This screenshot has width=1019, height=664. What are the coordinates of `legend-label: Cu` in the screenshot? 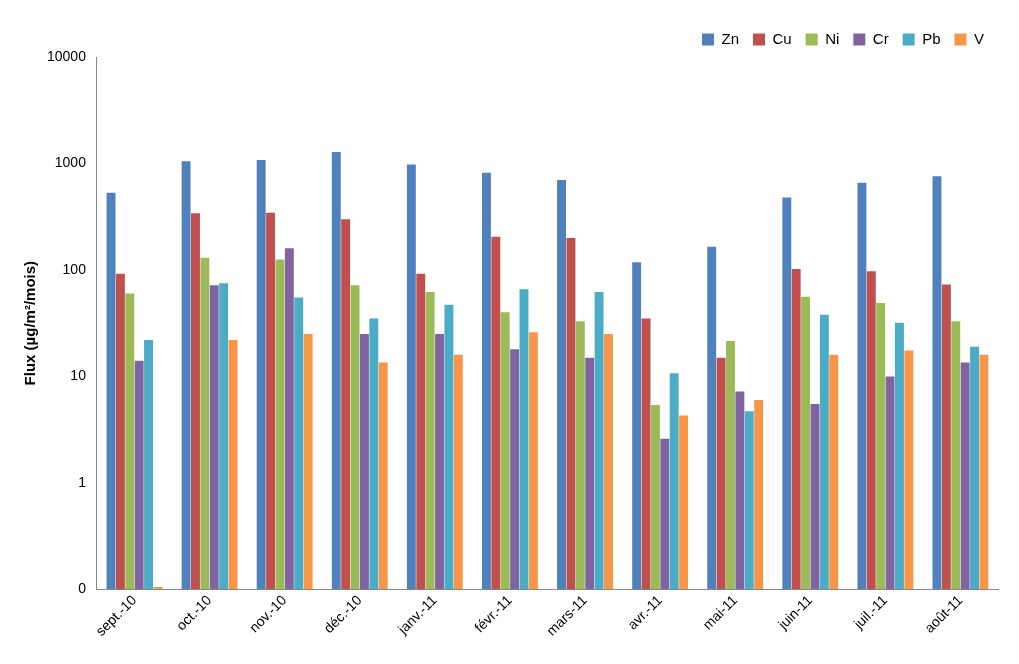 It's located at (782, 38).